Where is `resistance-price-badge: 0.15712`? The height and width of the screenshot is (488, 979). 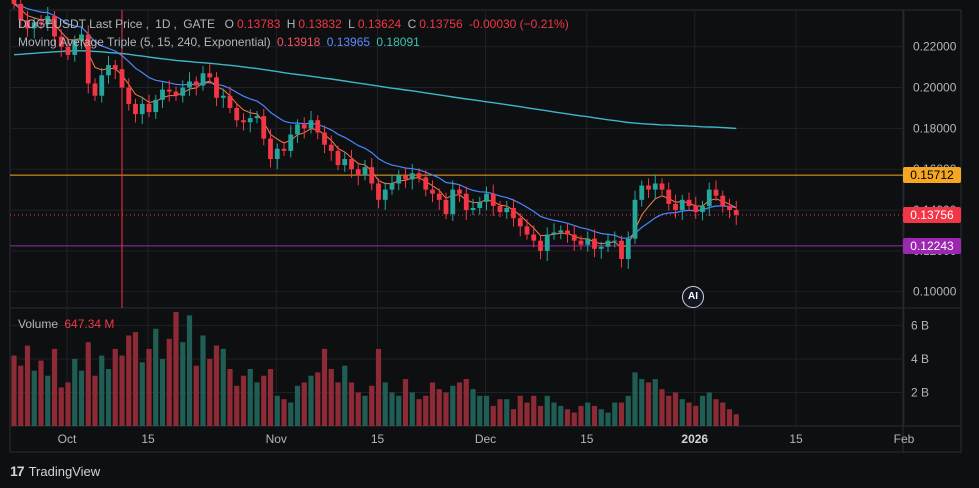
resistance-price-badge: 0.15712 is located at coordinates (932, 175).